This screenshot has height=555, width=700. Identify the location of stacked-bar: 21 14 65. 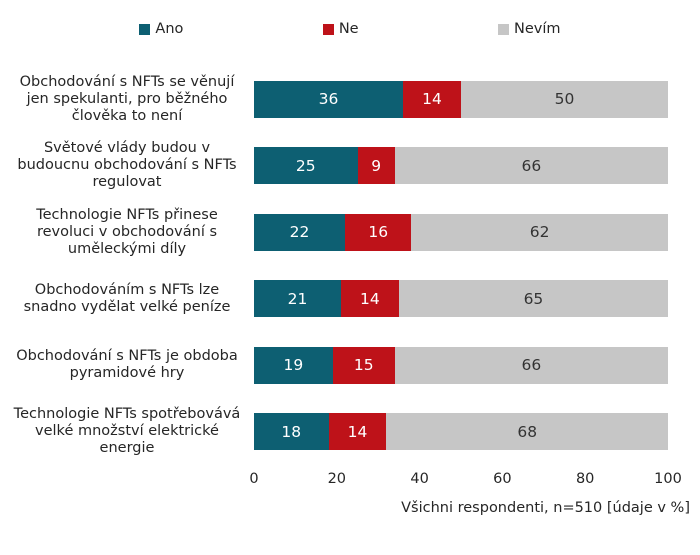
(461, 299).